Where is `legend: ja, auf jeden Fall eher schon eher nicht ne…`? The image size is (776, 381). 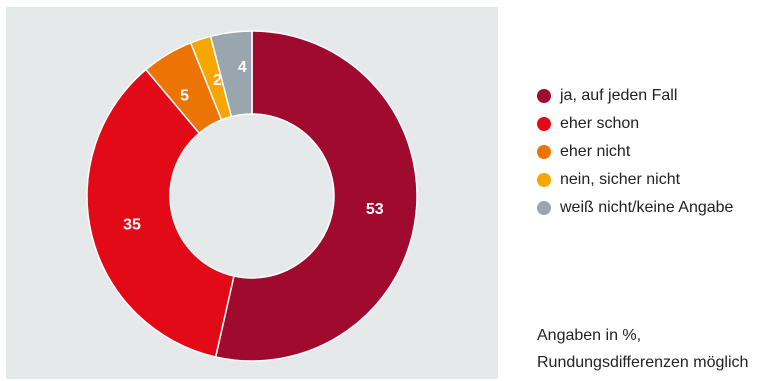 legend: ja, auf jeden Fall eher schon eher nicht ne… is located at coordinates (635, 152).